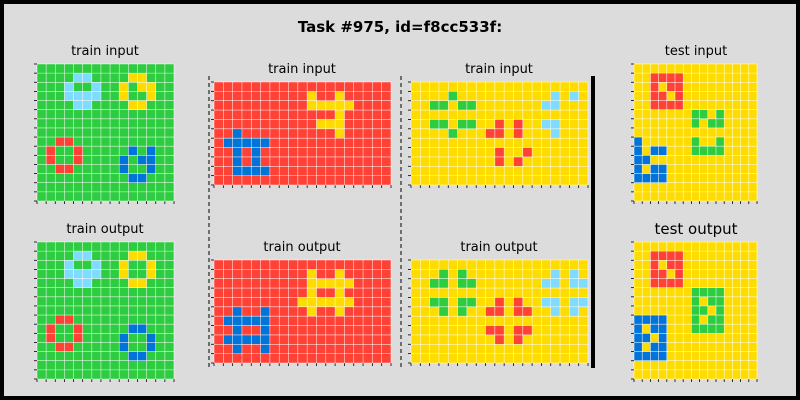 The image size is (800, 400). What do you see at coordinates (696, 229) in the screenshot?
I see `panel-title-test-output: test output` at bounding box center [696, 229].